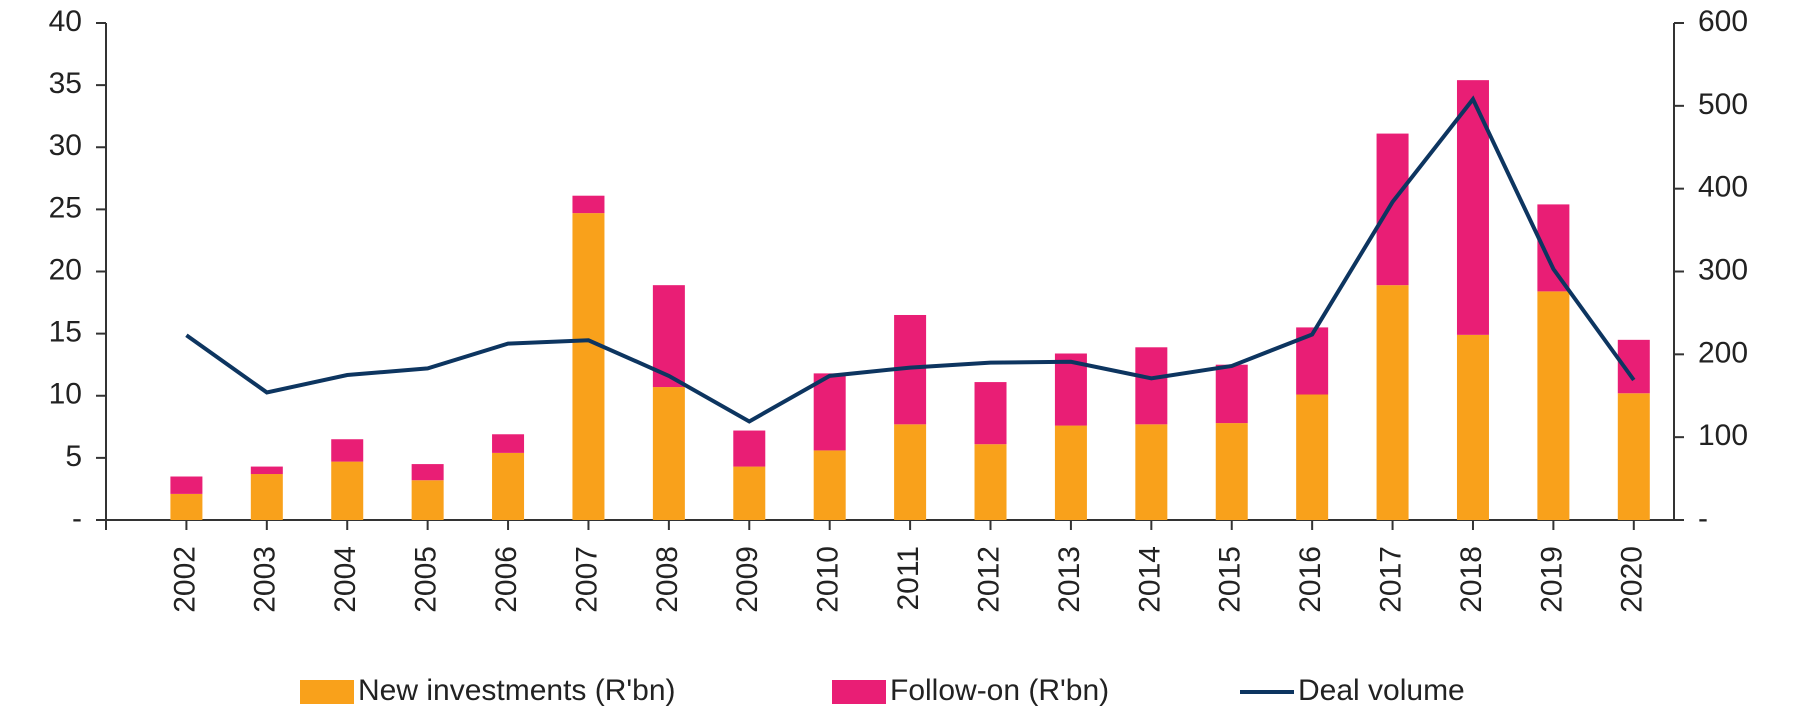 This screenshot has height=713, width=1802. I want to click on y2-tick-label: 500, so click(1723, 104).